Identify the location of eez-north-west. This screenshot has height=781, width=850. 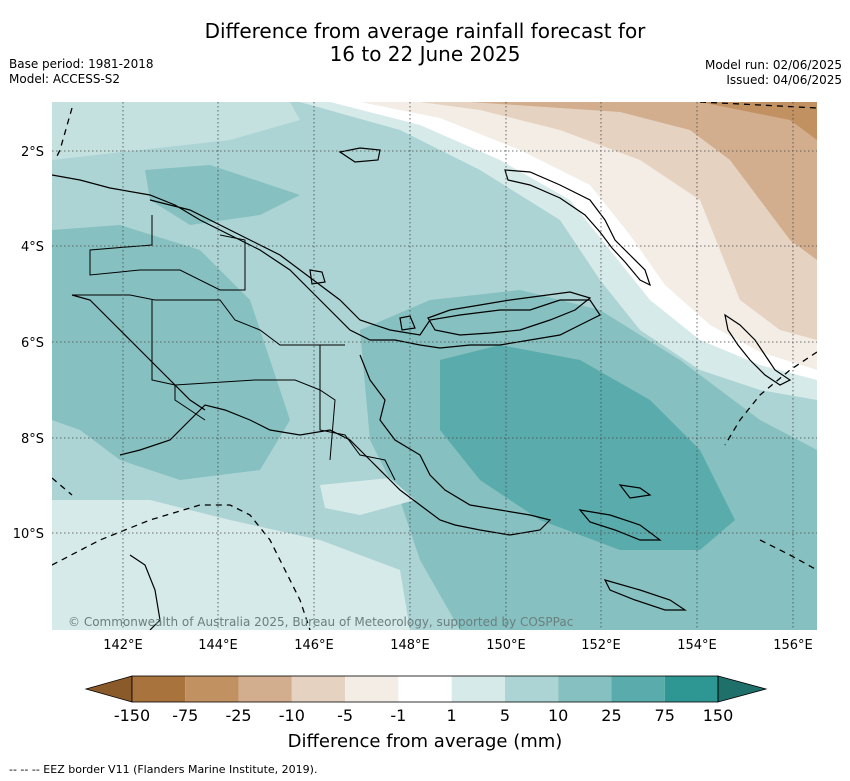
(63, 134).